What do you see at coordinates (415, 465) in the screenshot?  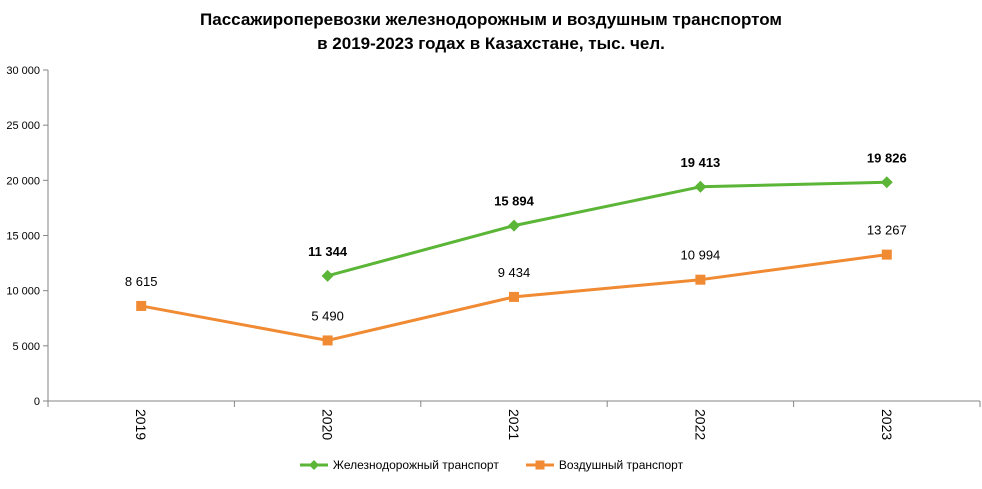 I see `legend-label-rail: Железнодорожный транспорт` at bounding box center [415, 465].